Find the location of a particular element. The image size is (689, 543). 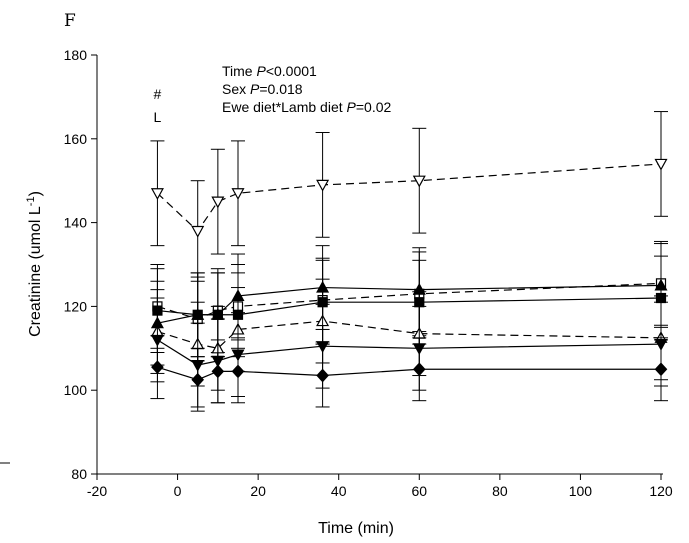

series-5-line is located at coordinates (409, 352).